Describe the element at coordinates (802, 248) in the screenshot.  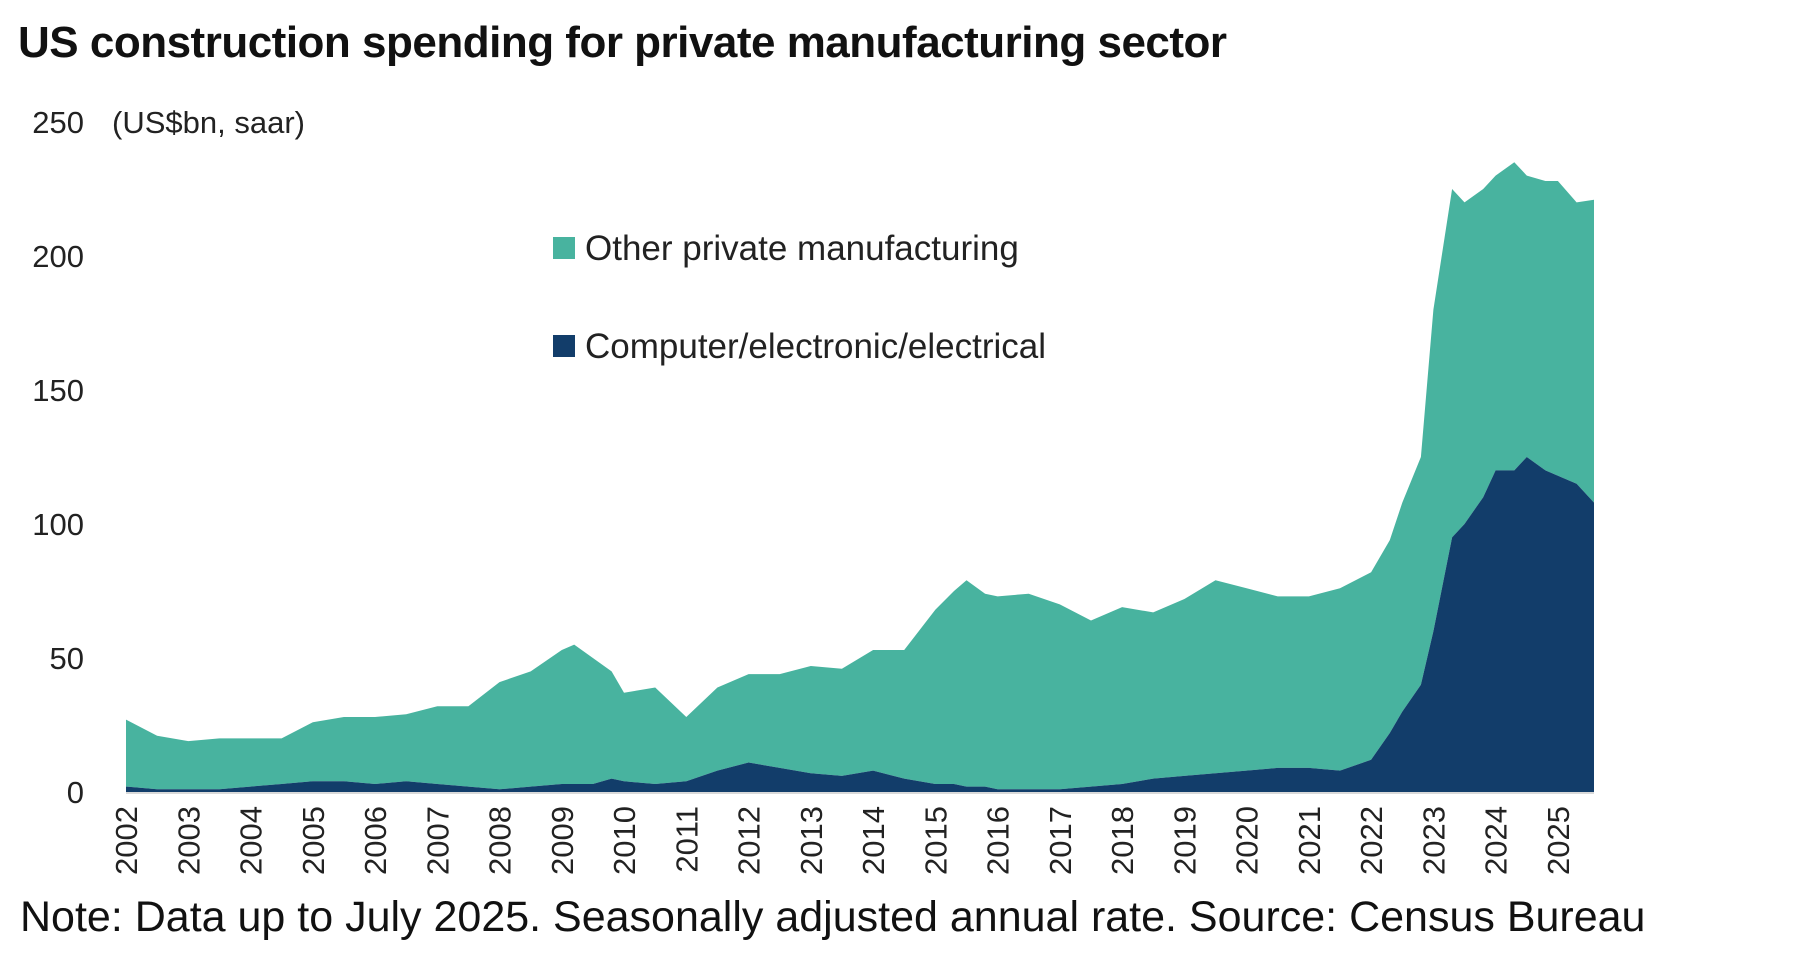
I see `legend-label-other: Other private manufacturing` at that location.